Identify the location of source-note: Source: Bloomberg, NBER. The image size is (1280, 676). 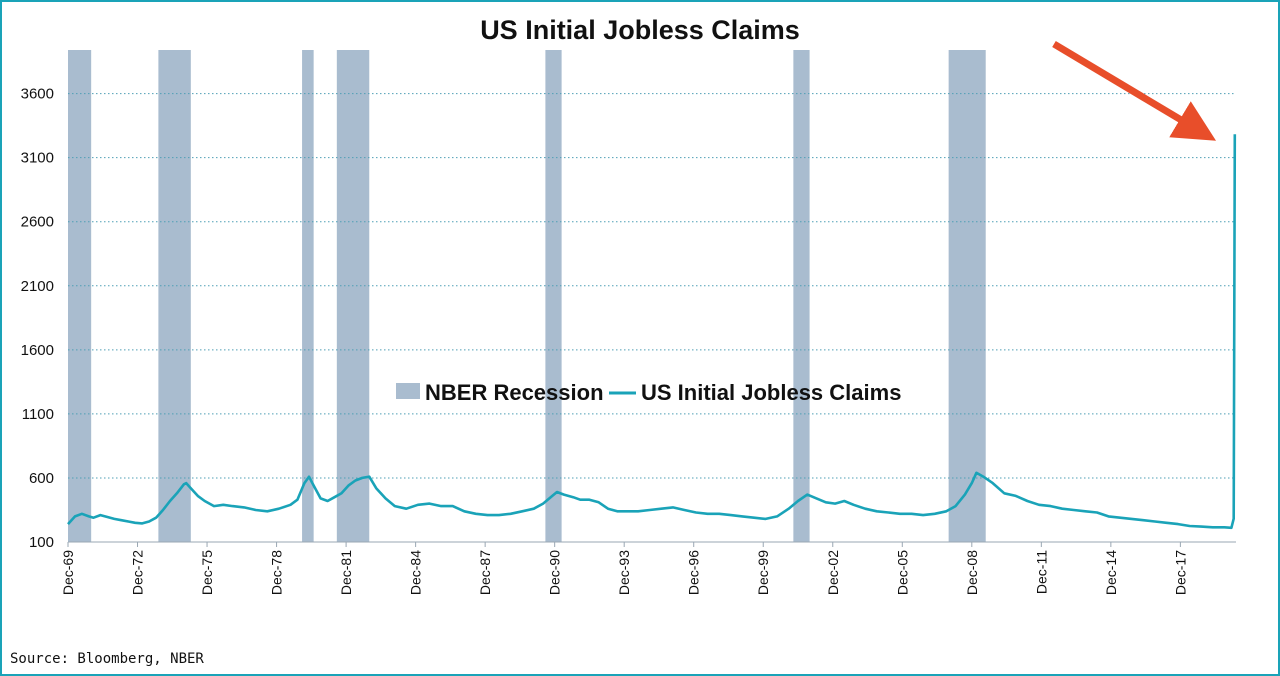
(107, 659).